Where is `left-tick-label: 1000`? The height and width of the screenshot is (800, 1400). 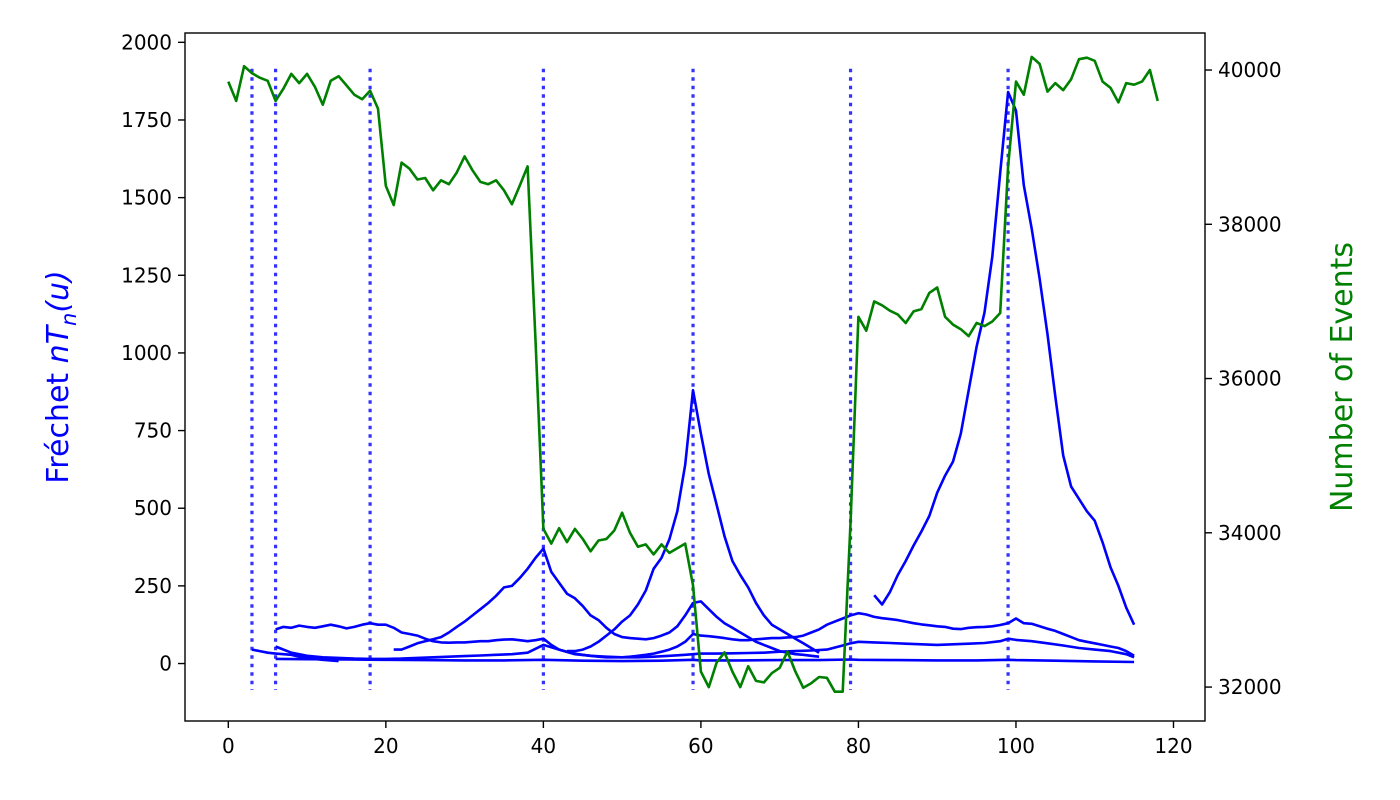
left-tick-label: 1000 is located at coordinates (146, 353).